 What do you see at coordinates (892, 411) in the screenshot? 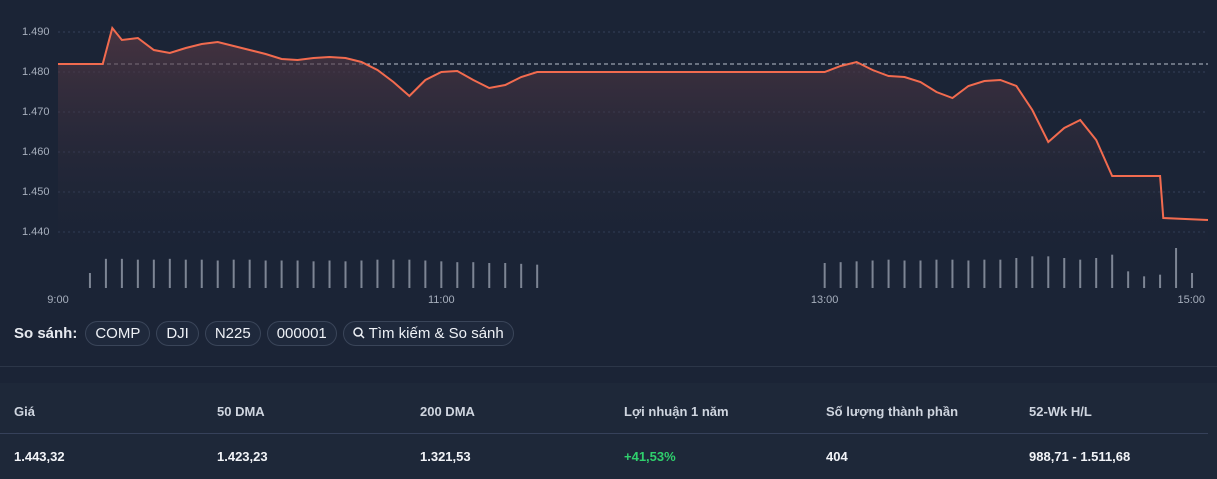
I see `stat-header: Số lượng thành phần` at bounding box center [892, 411].